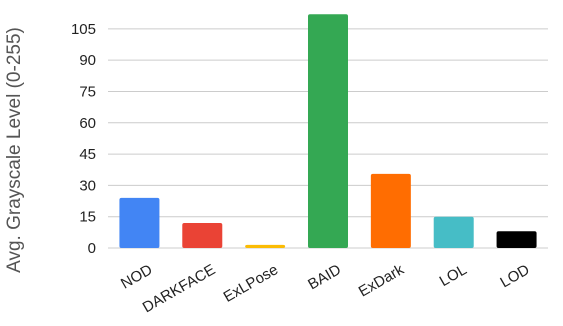 The width and height of the screenshot is (563, 326). What do you see at coordinates (390, 210) in the screenshot?
I see `bar-exdark` at bounding box center [390, 210].